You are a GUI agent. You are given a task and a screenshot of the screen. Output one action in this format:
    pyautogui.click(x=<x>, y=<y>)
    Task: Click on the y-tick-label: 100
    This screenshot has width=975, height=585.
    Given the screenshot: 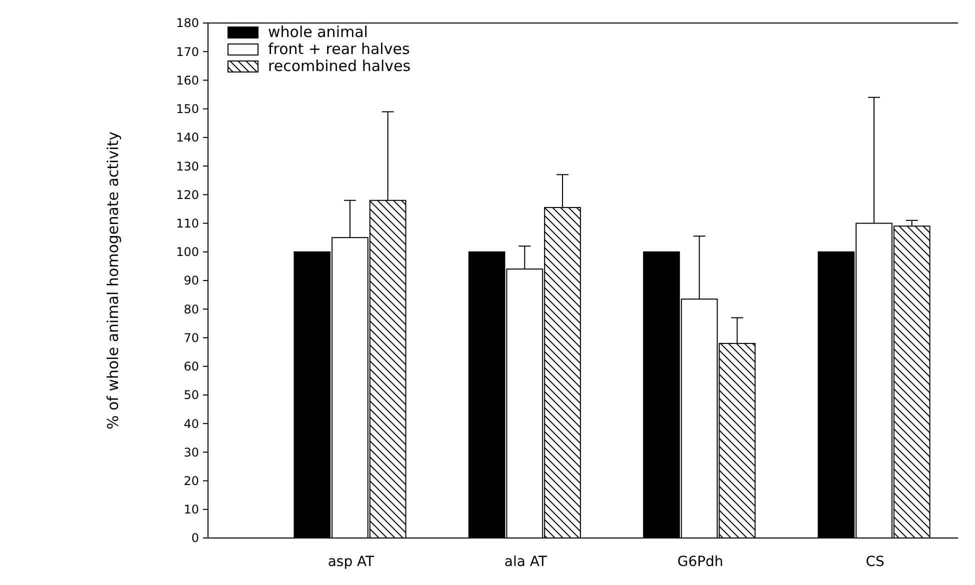 What is the action you would take?
    pyautogui.click(x=187, y=252)
    